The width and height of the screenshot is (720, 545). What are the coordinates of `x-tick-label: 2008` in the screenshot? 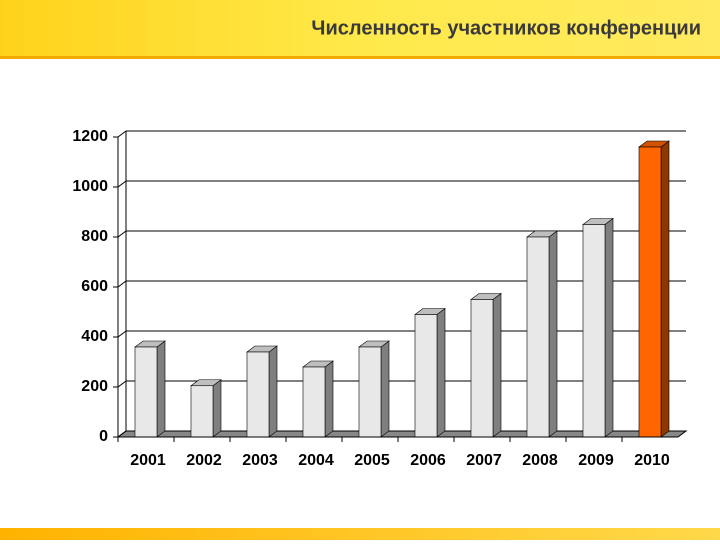 It's located at (540, 460).